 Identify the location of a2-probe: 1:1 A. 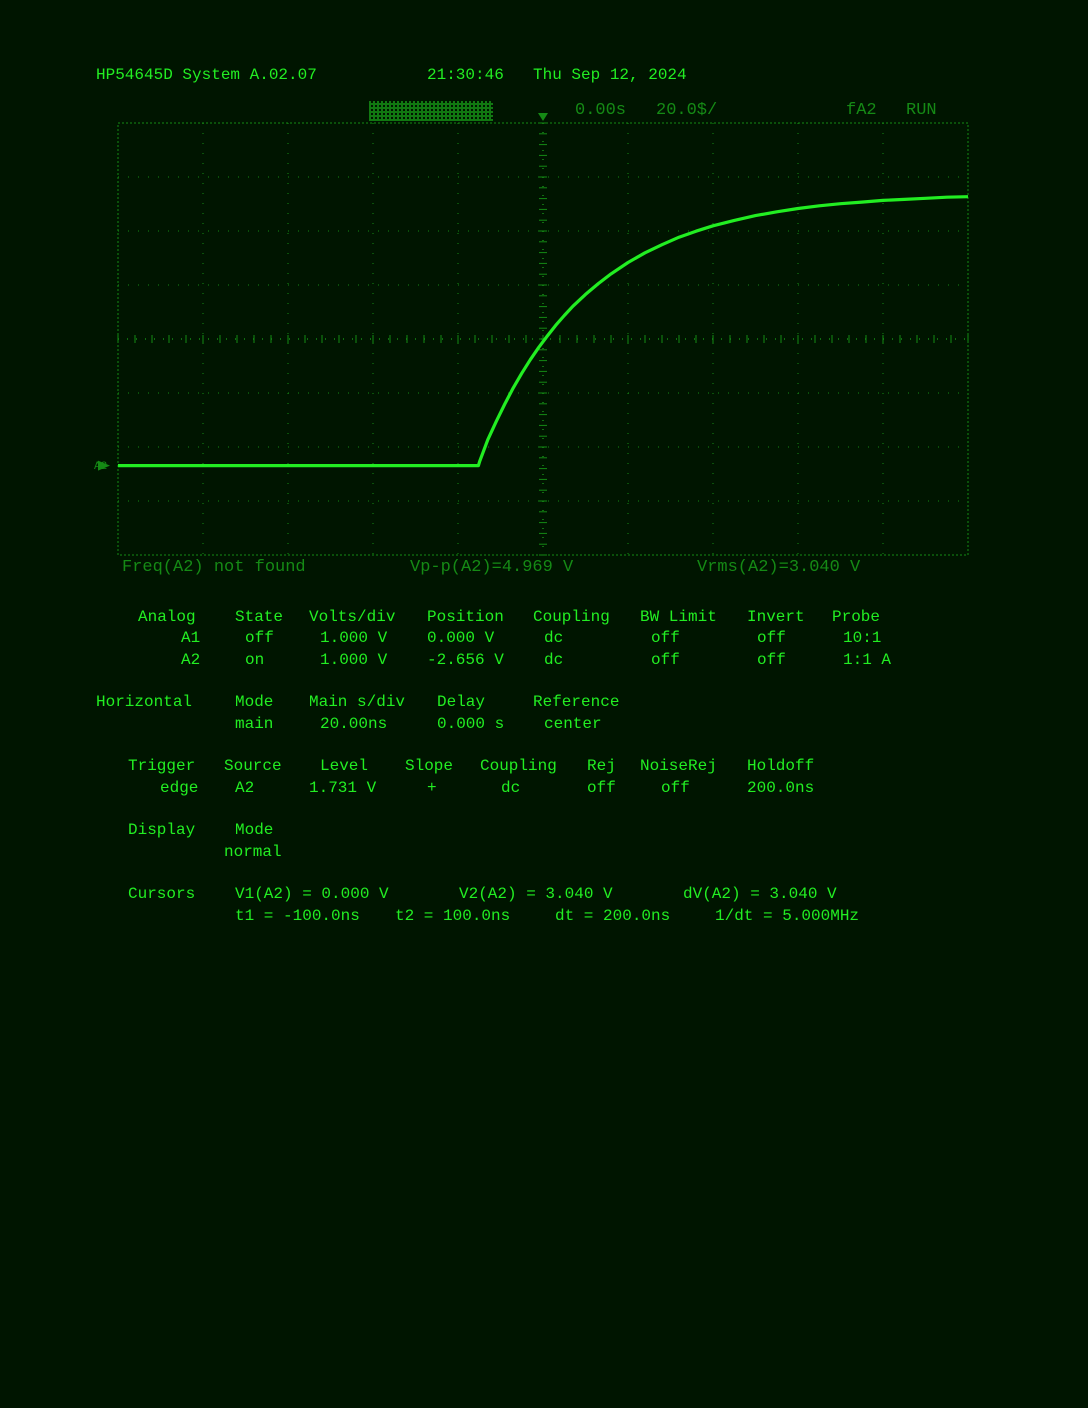
(867, 660).